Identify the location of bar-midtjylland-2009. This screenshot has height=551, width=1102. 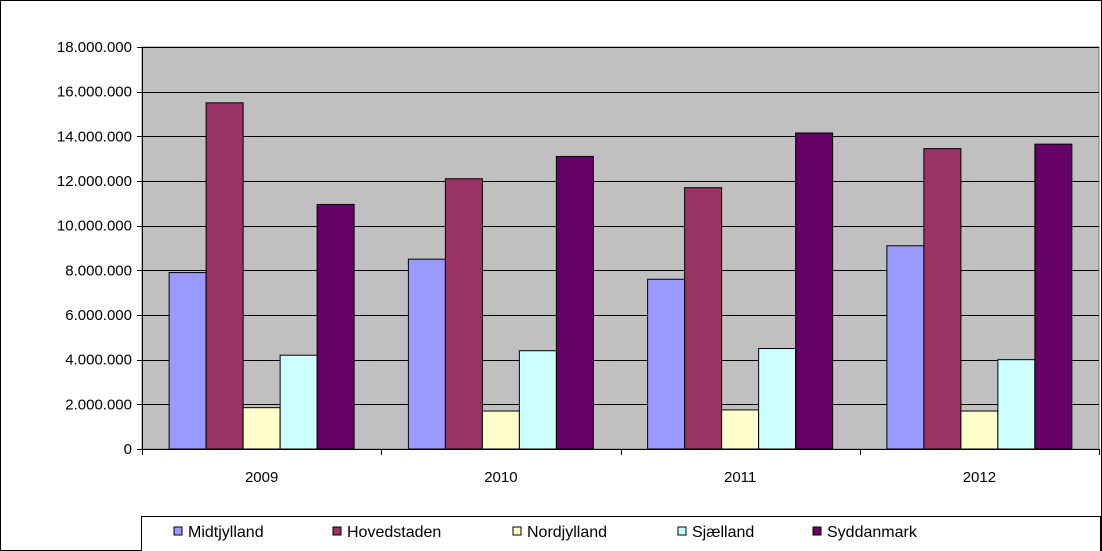
(187, 361).